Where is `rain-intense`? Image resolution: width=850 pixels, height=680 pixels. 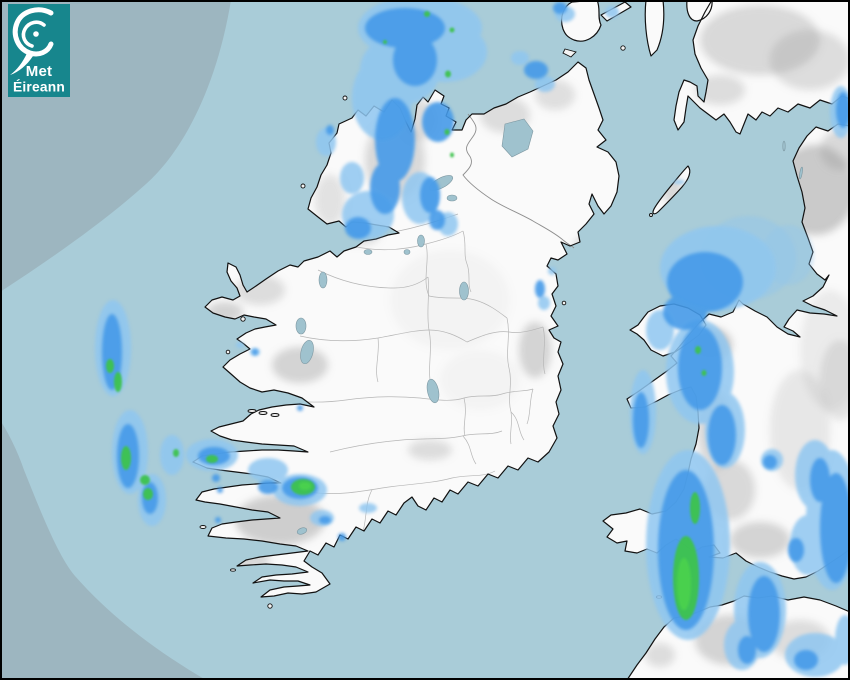 rain-intense is located at coordinates (495, 546).